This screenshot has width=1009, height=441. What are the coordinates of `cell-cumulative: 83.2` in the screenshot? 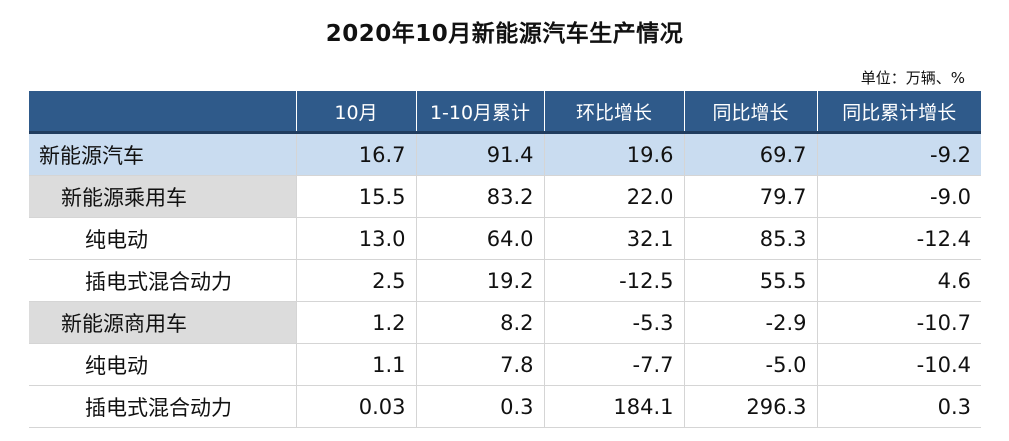 It's located at (479, 196).